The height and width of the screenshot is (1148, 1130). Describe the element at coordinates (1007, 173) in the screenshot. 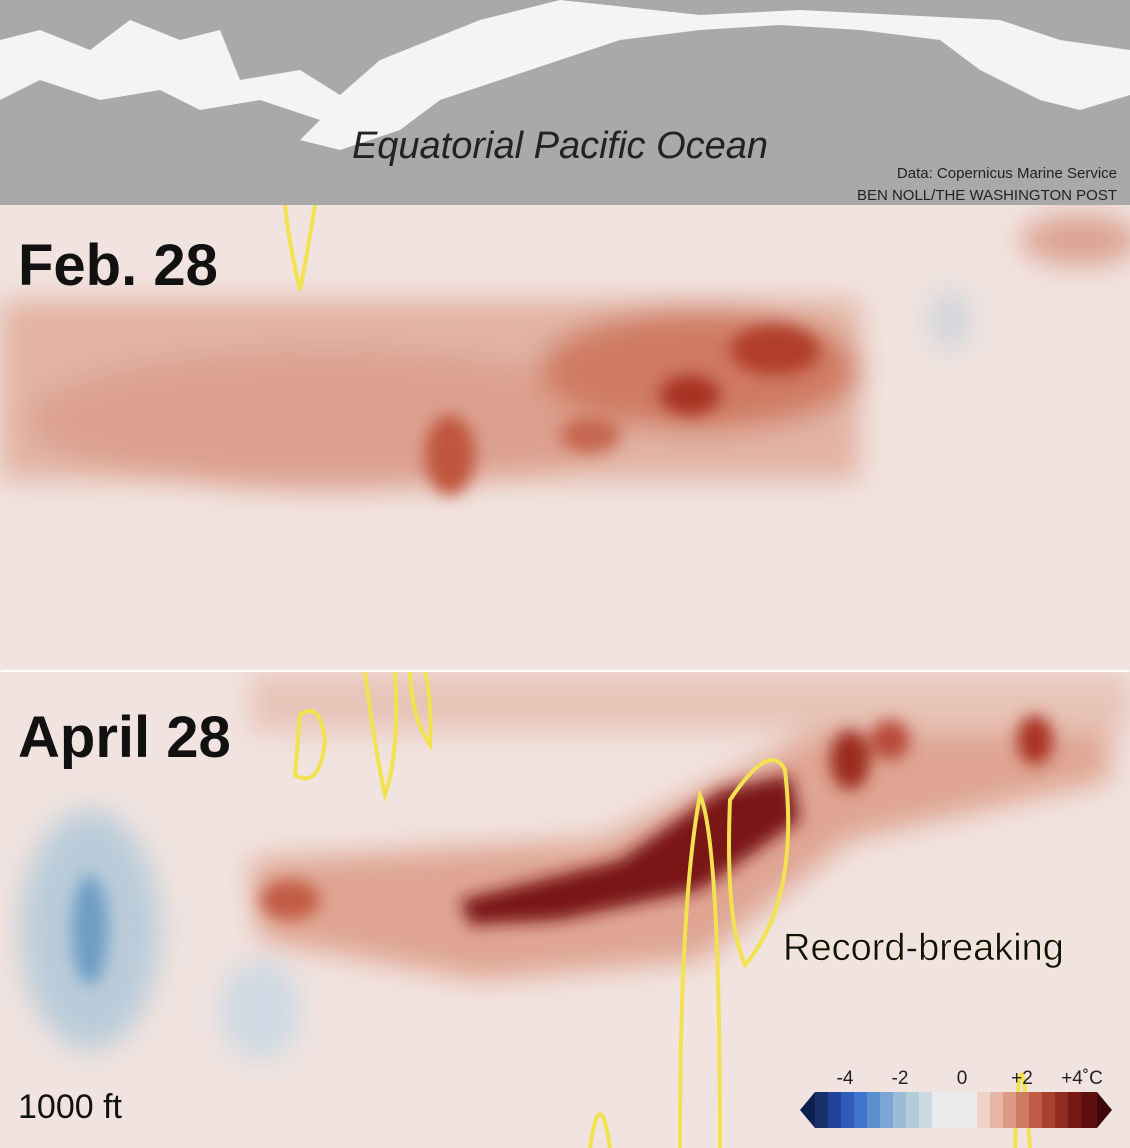

I see `source: Data: Copernicus Marine Service` at that location.